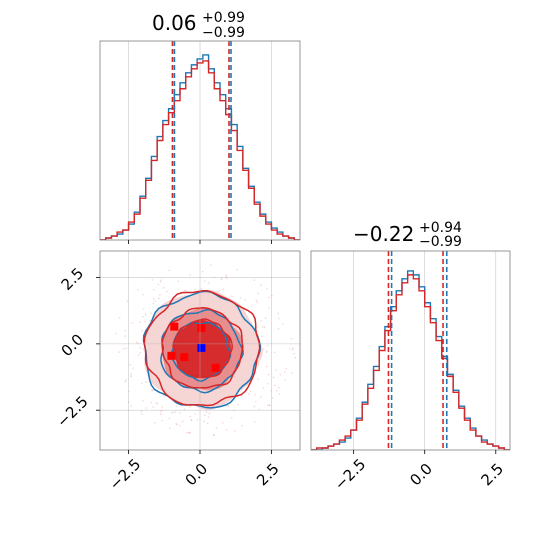 The height and width of the screenshot is (550, 550). Describe the element at coordinates (73, 279) in the screenshot. I see `contour-y-tick-label-2: 2.5` at that location.